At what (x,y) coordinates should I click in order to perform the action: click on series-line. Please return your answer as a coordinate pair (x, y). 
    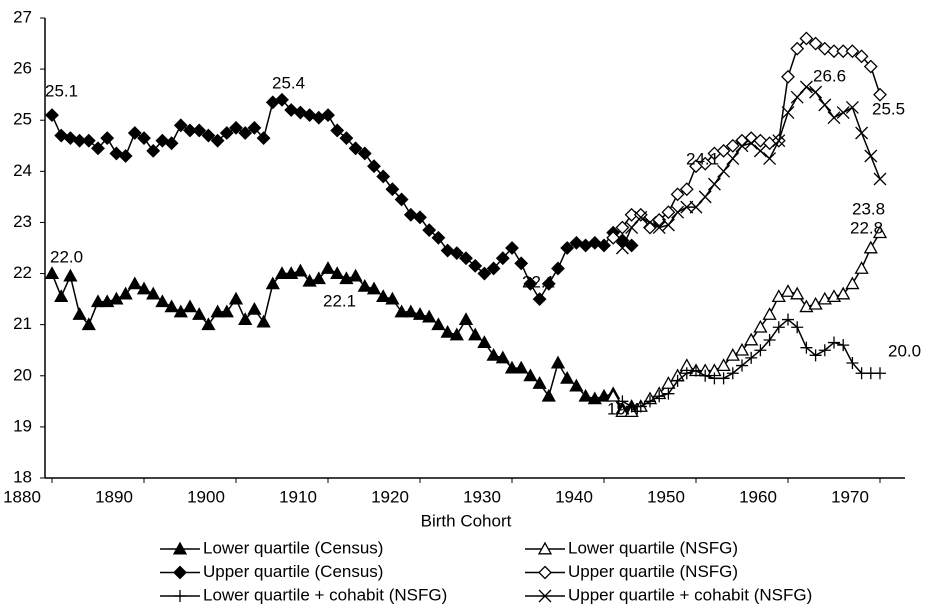
    Looking at the image, I should click on (746, 322).